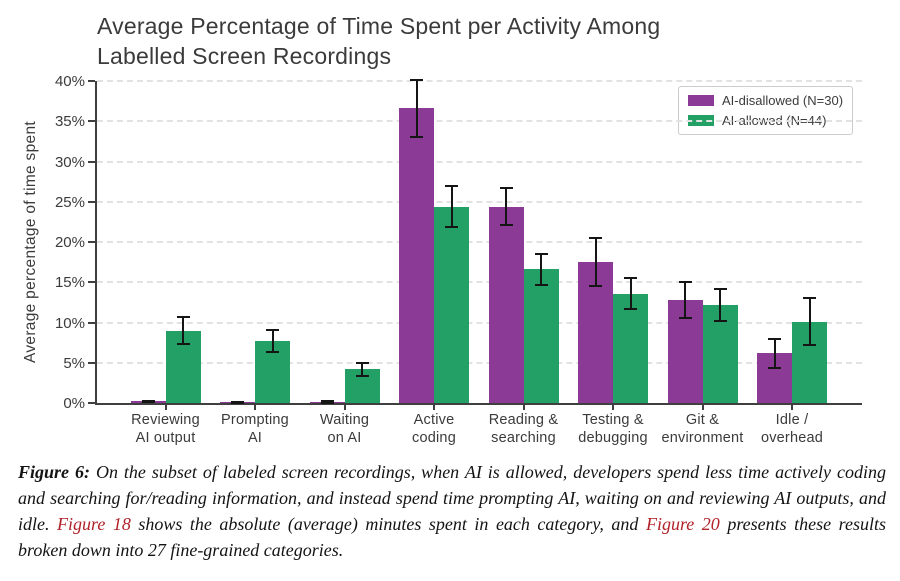 This screenshot has width=900, height=581. Describe the element at coordinates (69, 242) in the screenshot. I see `y-tick-label: 20%` at that location.